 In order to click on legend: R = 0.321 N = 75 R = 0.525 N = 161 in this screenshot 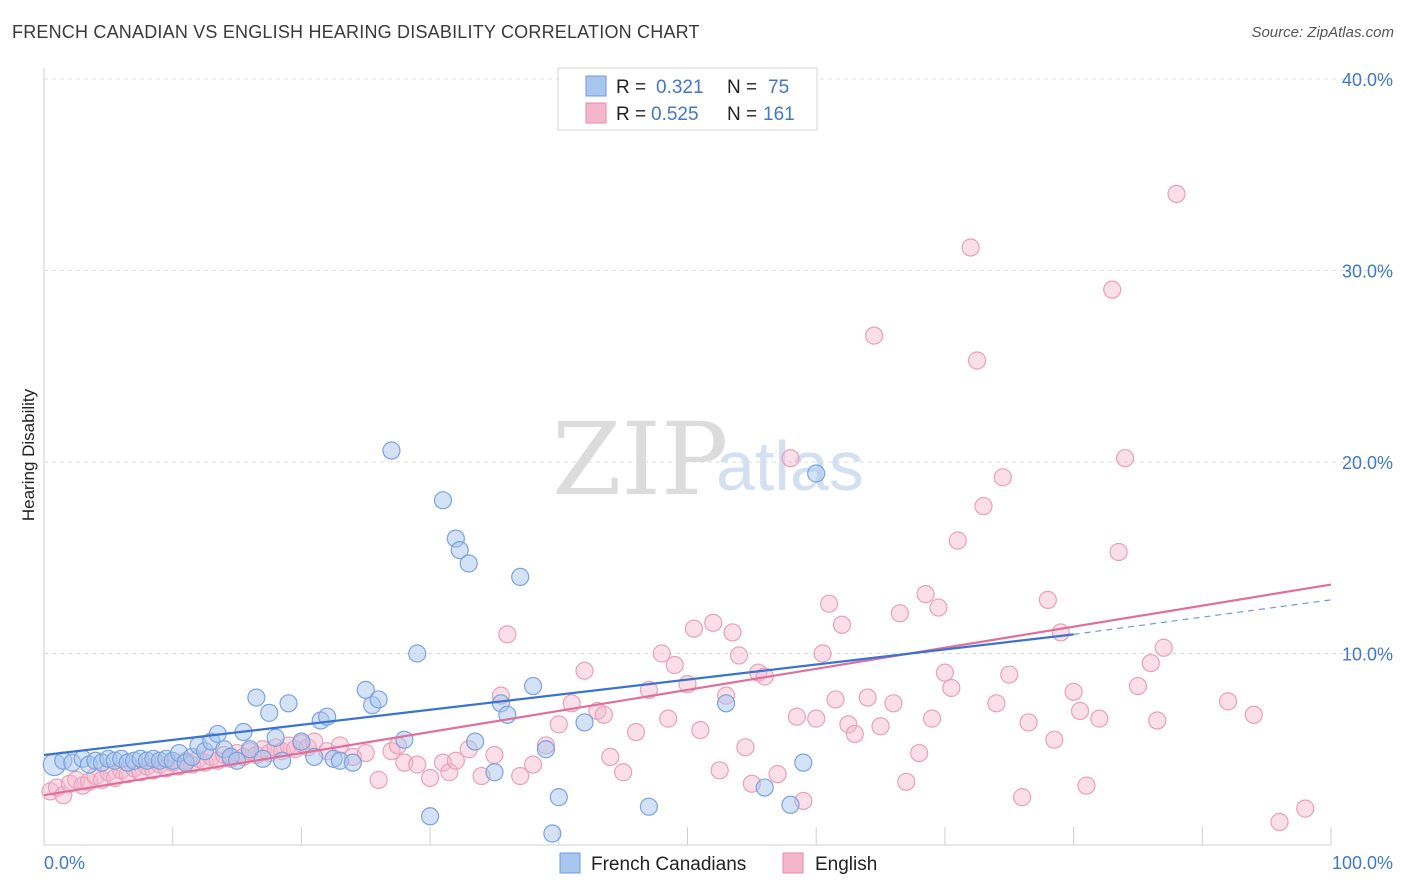, I will do `click(687, 99)`.